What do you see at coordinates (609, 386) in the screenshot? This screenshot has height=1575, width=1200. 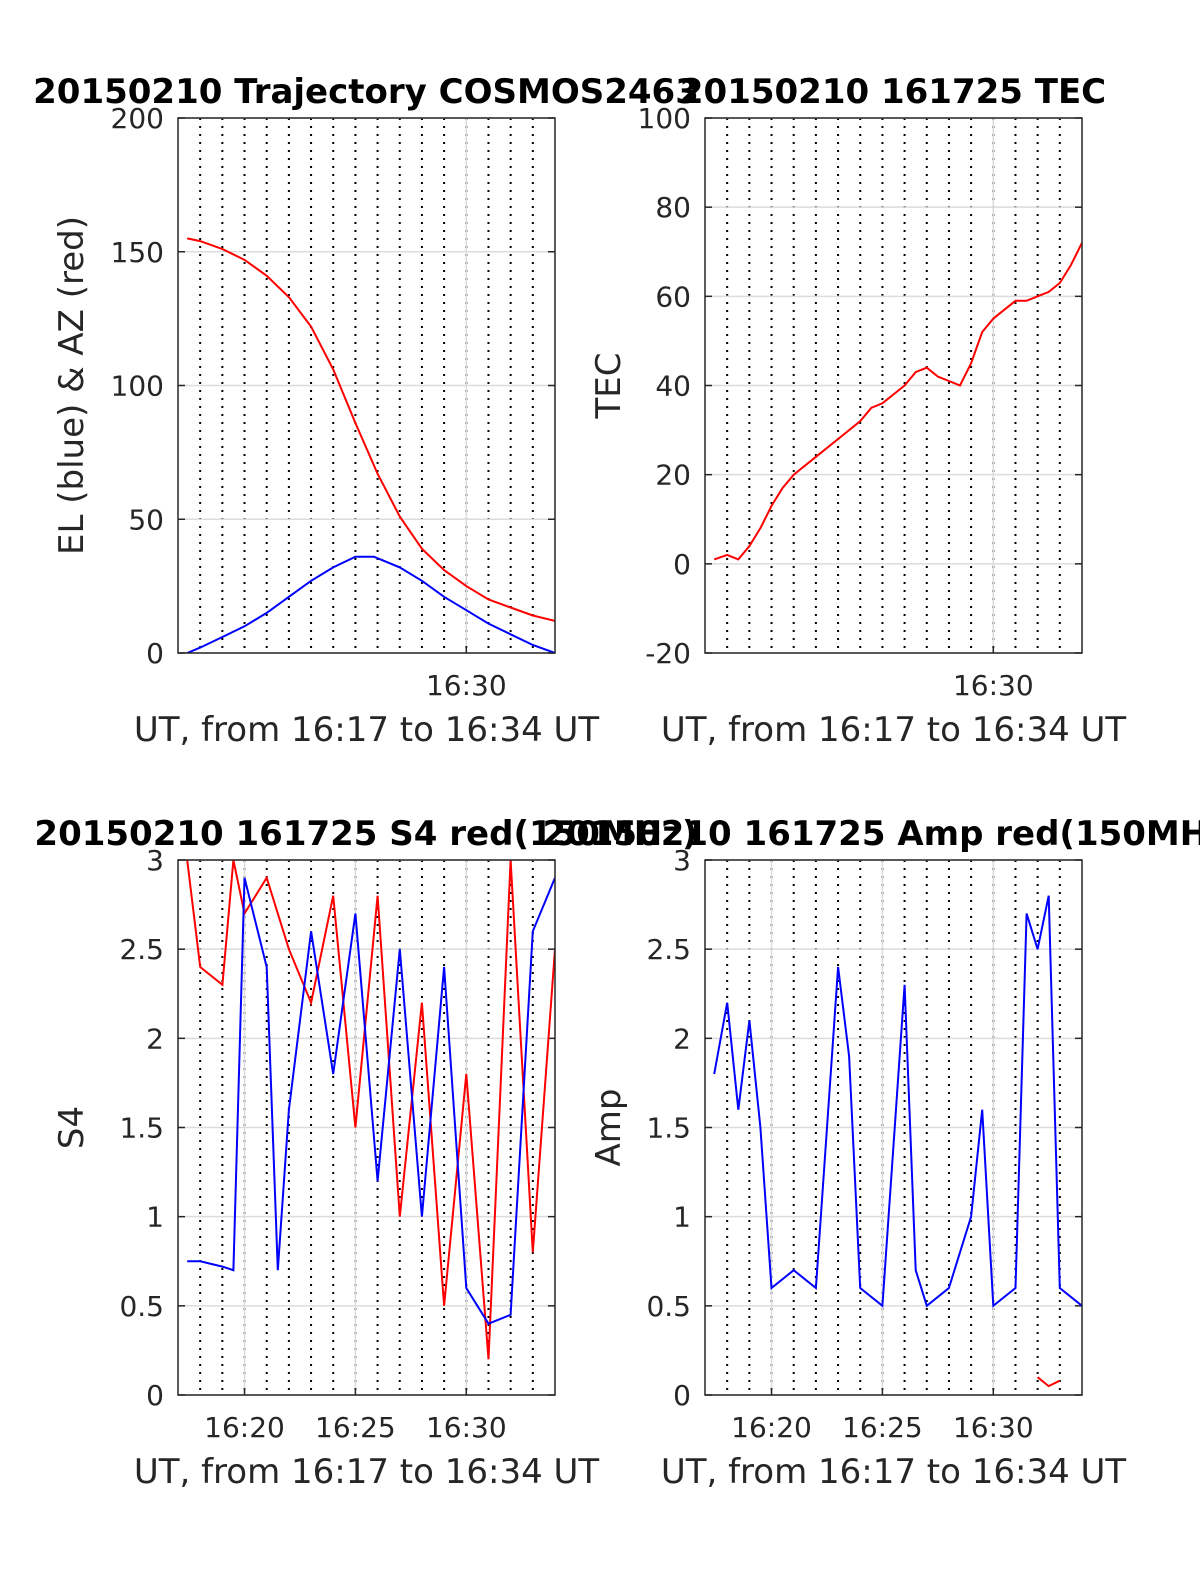 I see `y-axis-label: TEC` at bounding box center [609, 386].